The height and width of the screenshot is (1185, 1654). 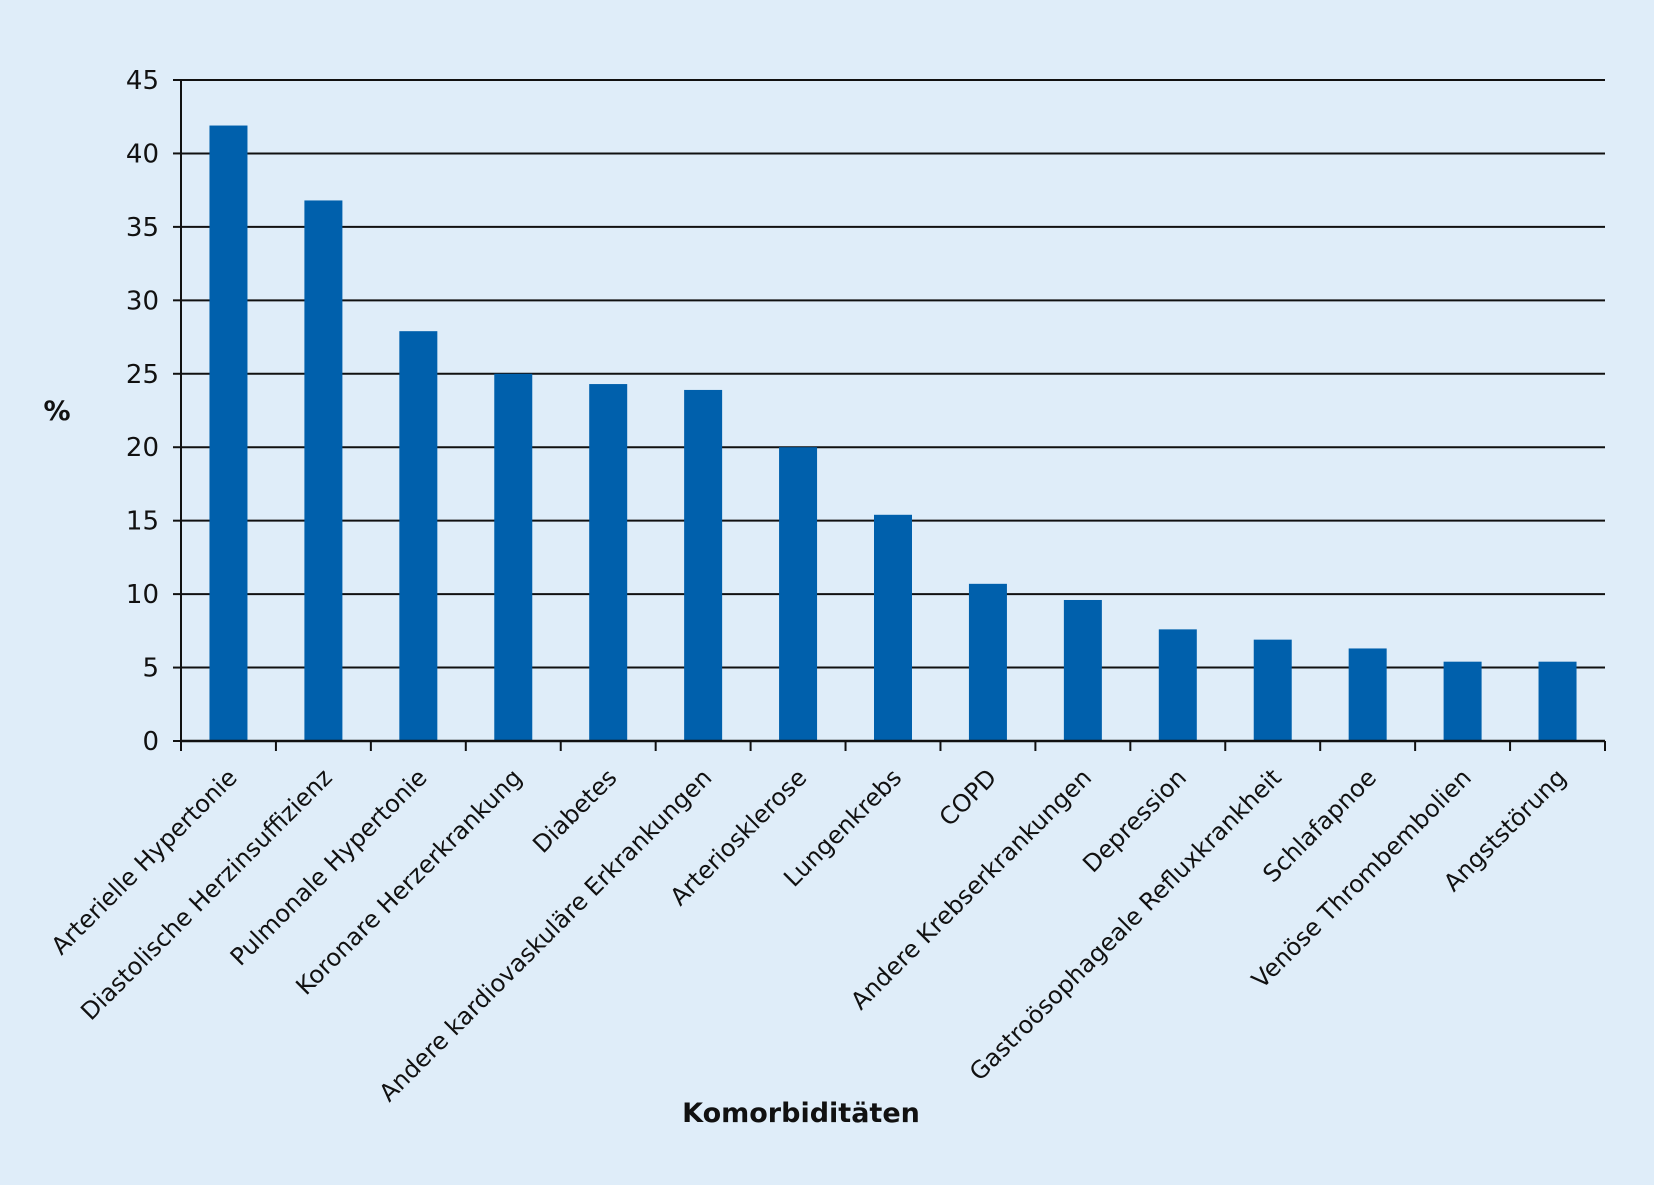 I want to click on y-tick-label: 0, so click(x=150, y=742).